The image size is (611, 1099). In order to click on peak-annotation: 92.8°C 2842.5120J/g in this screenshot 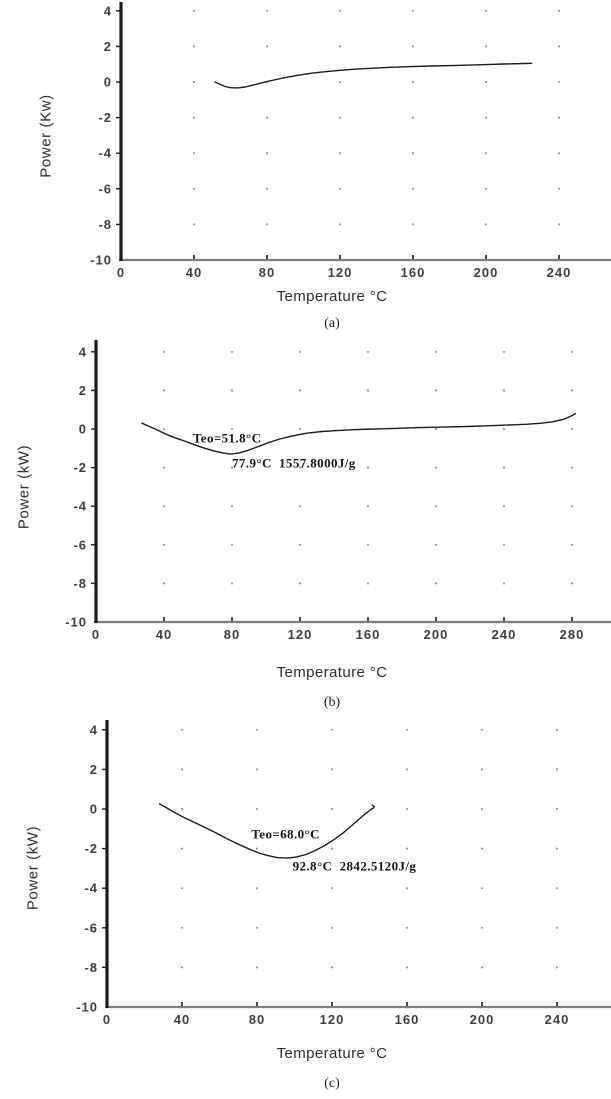, I will do `click(355, 865)`.